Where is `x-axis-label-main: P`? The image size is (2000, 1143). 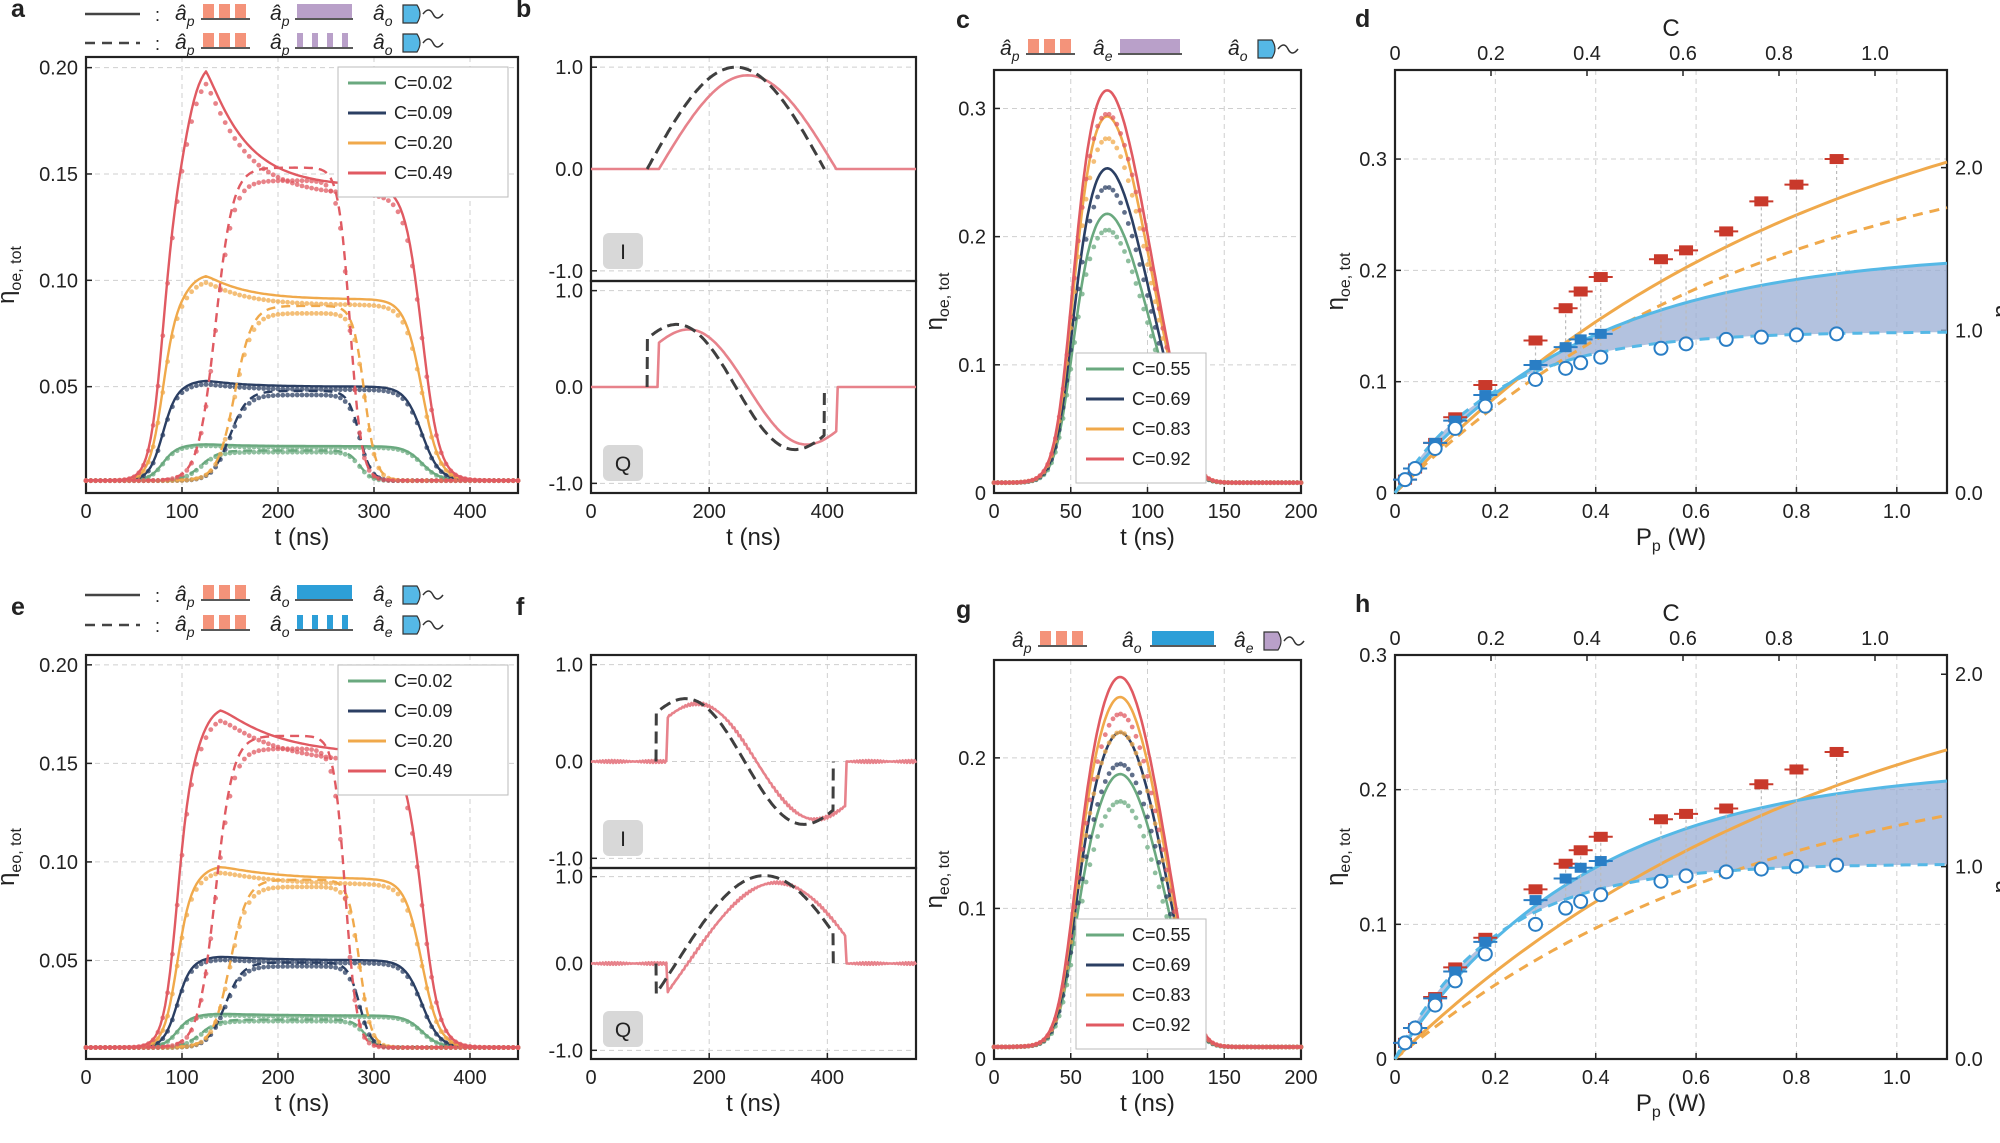 x-axis-label-main: P is located at coordinates (1644, 537).